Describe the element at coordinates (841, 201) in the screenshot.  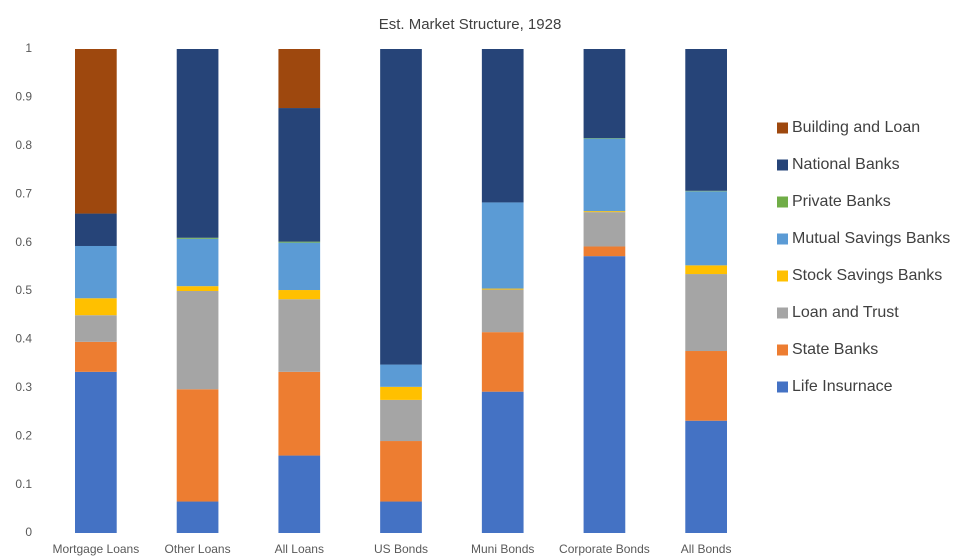
I see `legend-label: Private Banks` at that location.